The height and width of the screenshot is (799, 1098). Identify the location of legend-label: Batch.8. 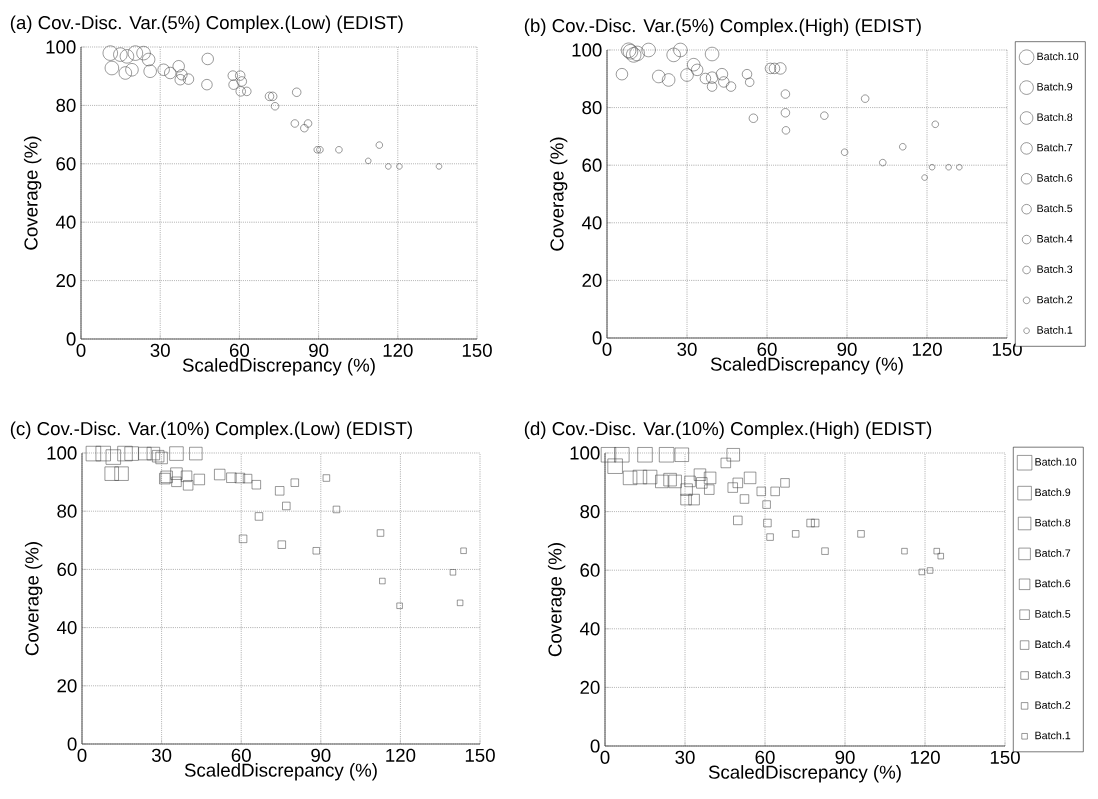
(1055, 117).